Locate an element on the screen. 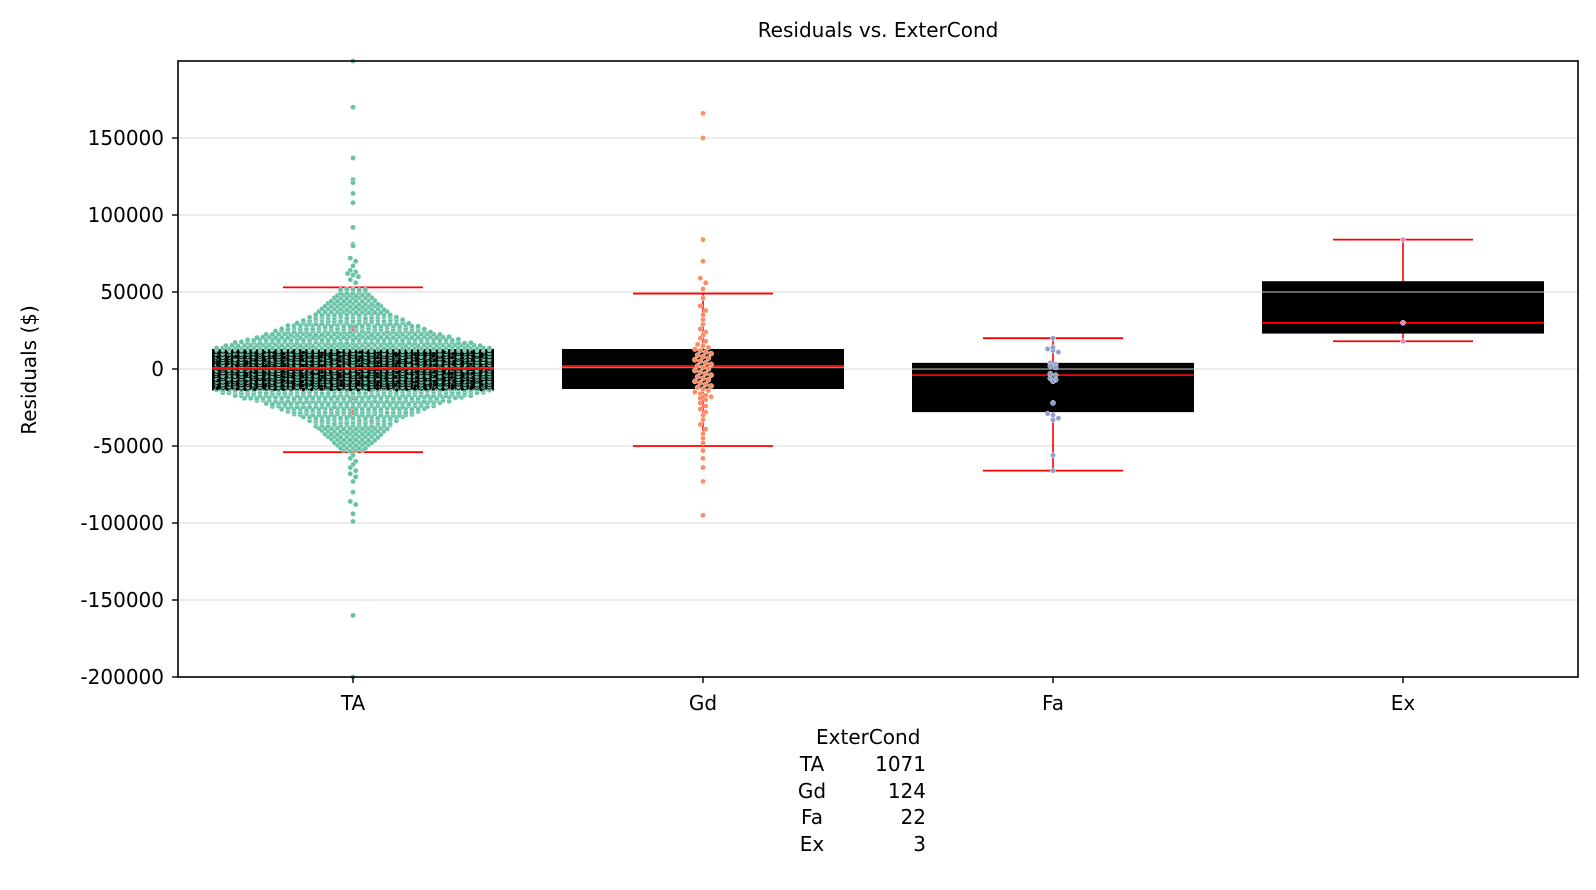 The image size is (1596, 890). box-Ex is located at coordinates (1403, 307).